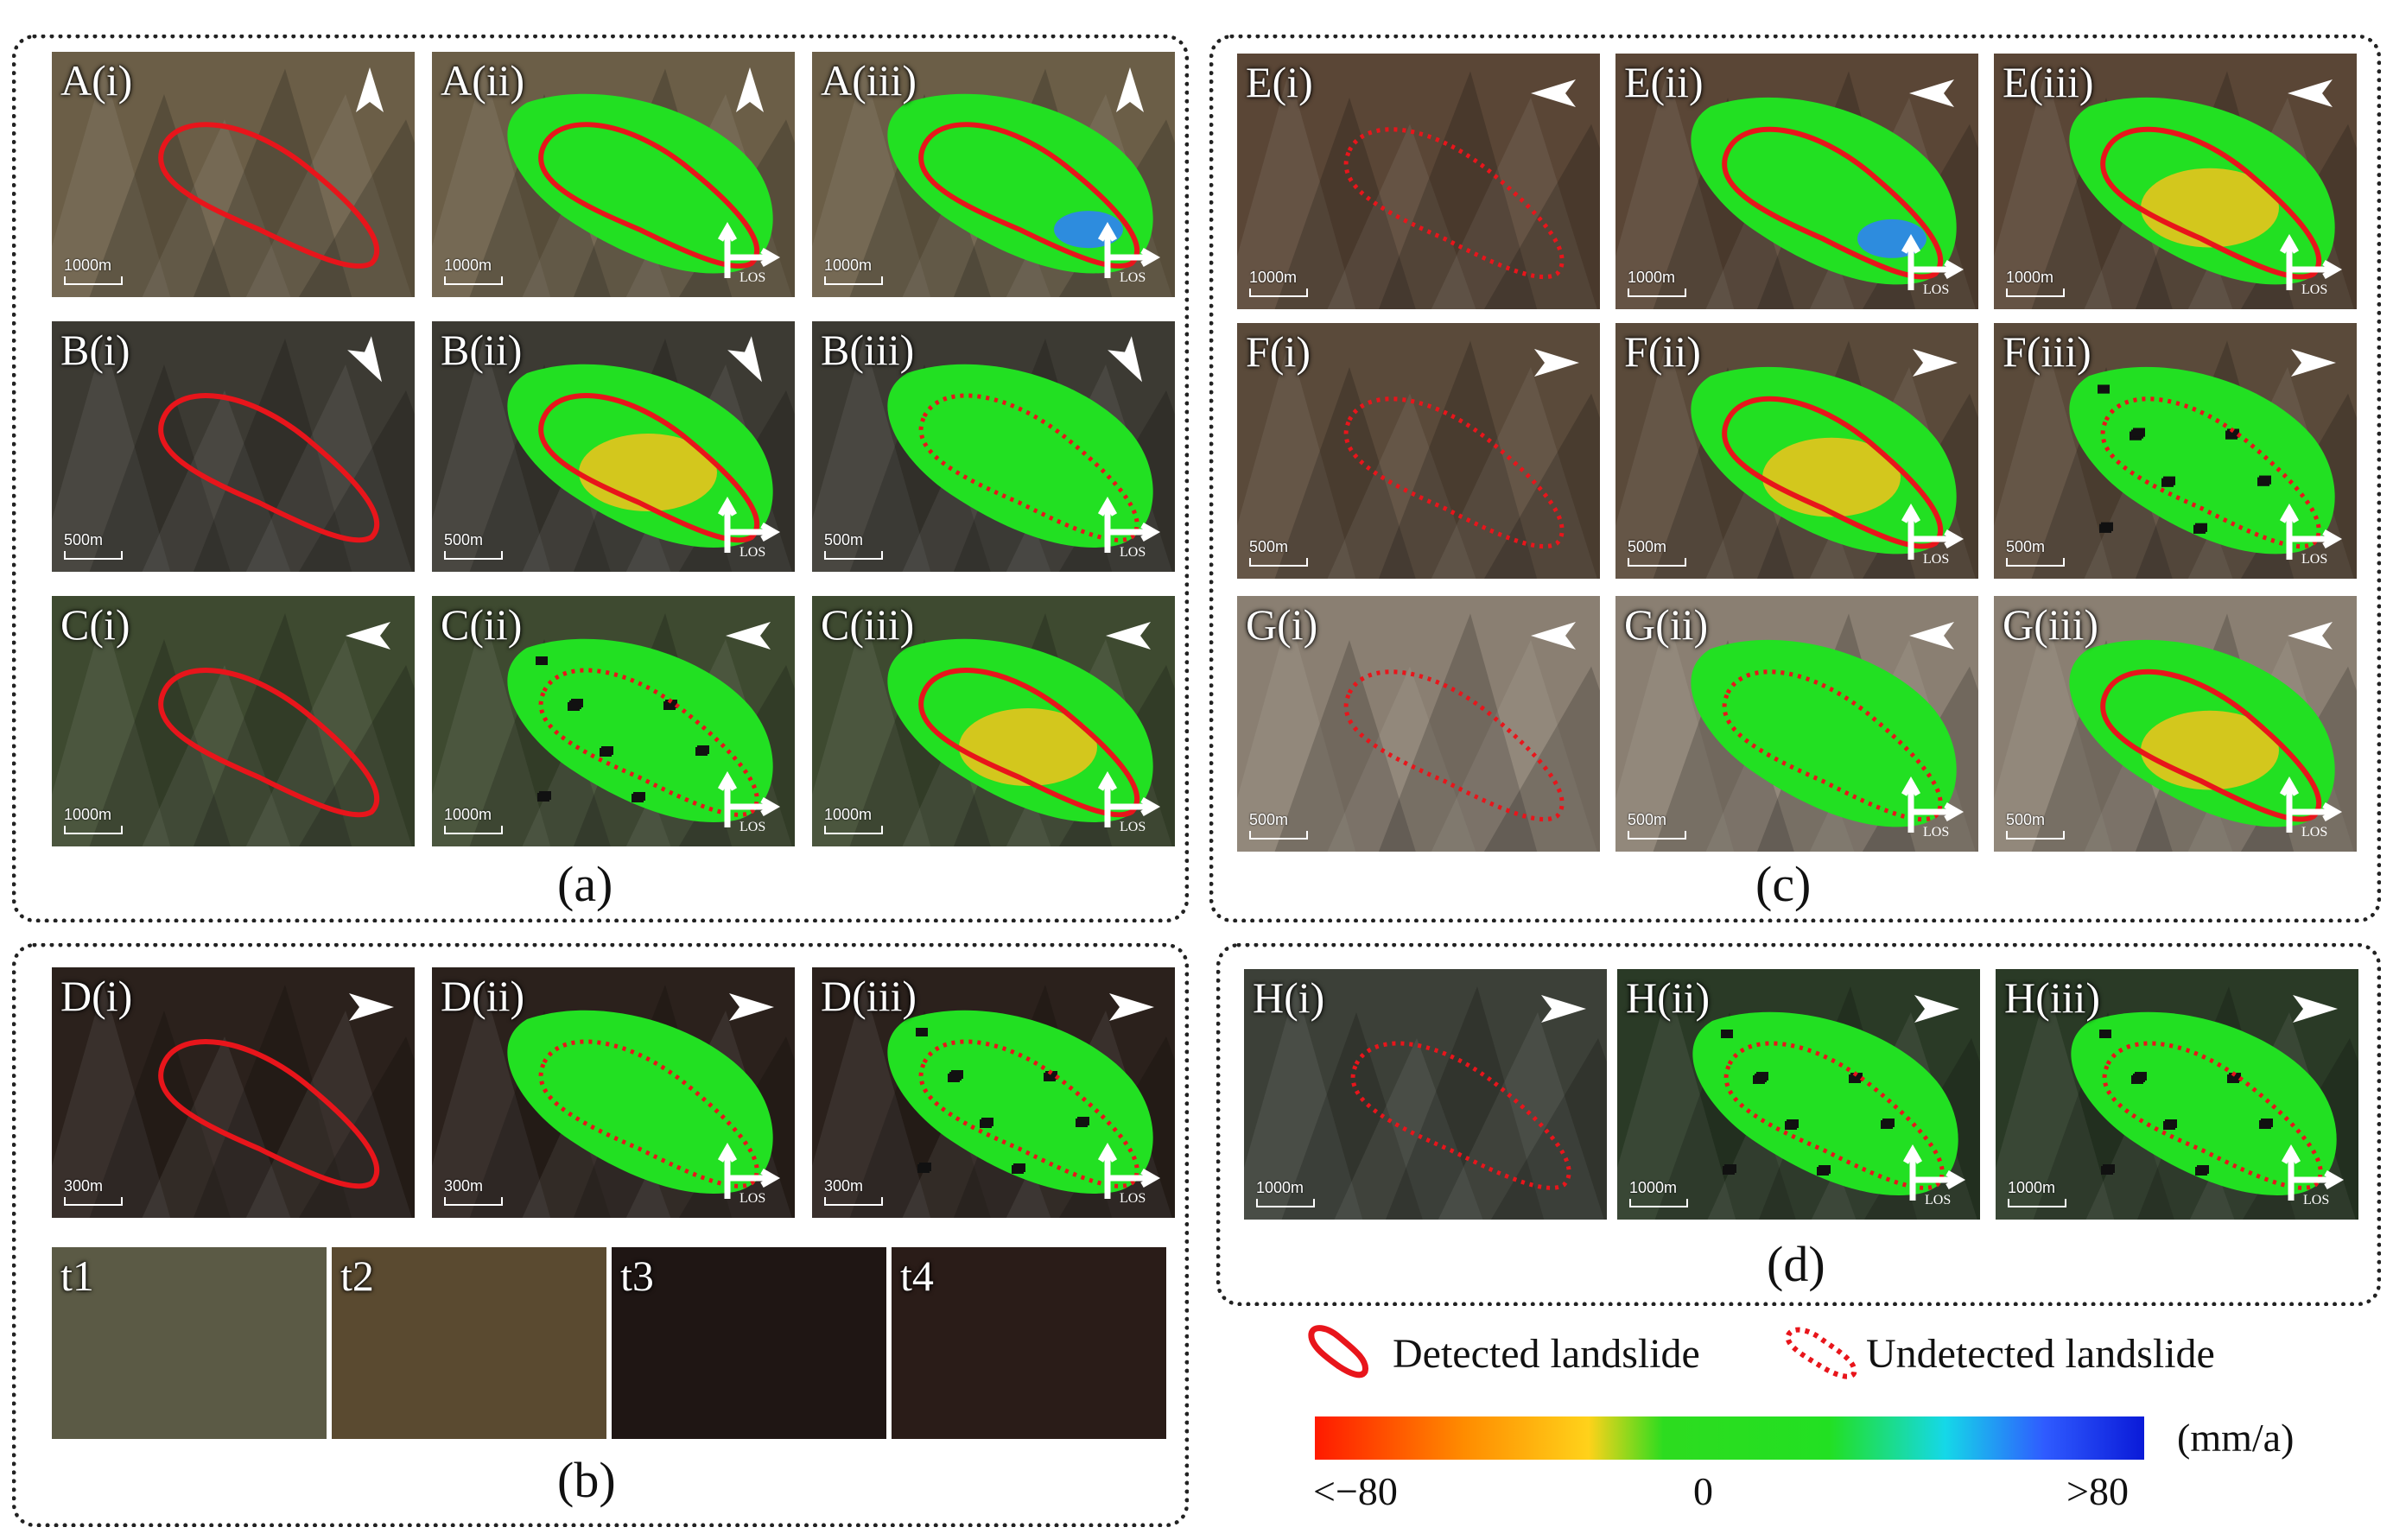  Describe the element at coordinates (483, 996) in the screenshot. I see `panel-label: D(ii)` at that location.